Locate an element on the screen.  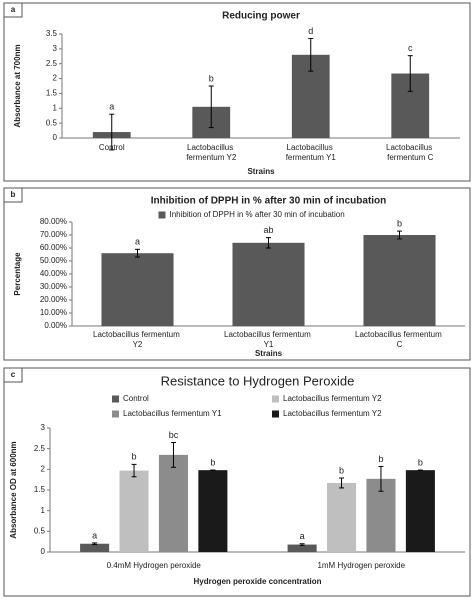
y-axis-label: Percentage is located at coordinates (17, 274).